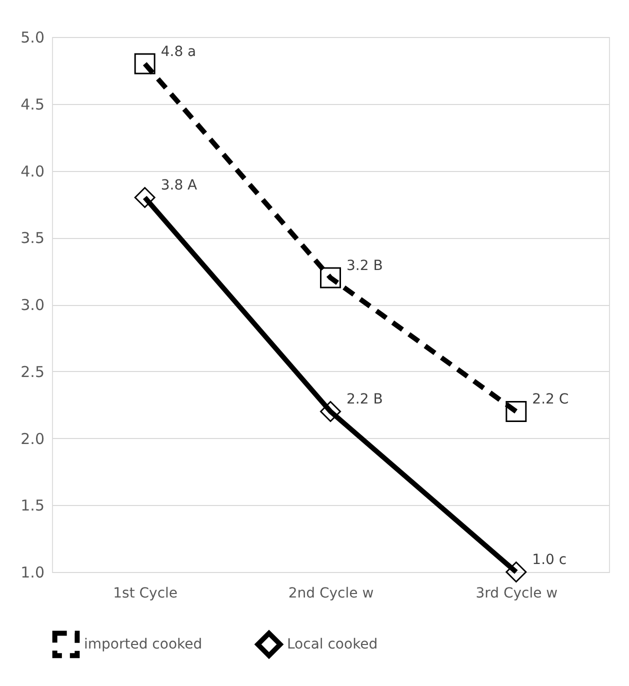 Image resolution: width=629 pixels, height=686 pixels. I want to click on y-tick-label: 4.5, so click(32, 104).